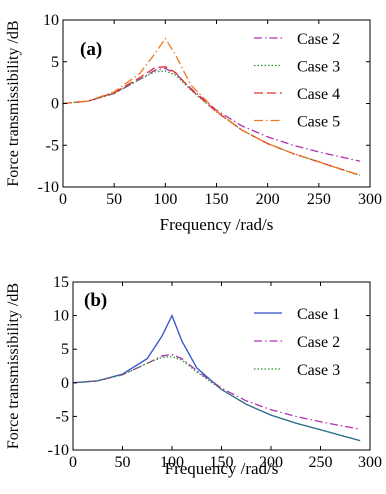  I want to click on panel-label: (b), so click(95, 300).